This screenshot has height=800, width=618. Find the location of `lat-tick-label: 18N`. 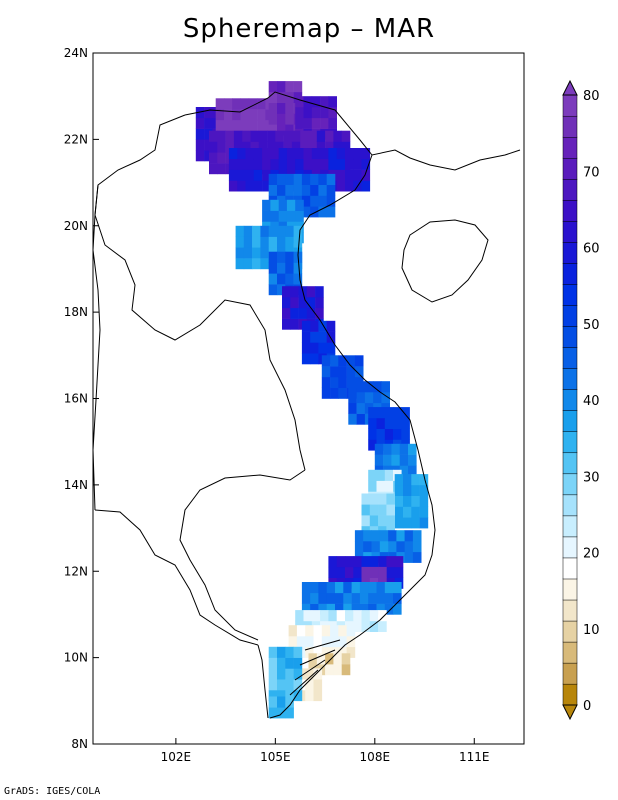

lat-tick-label: 18N is located at coordinates (76, 312).